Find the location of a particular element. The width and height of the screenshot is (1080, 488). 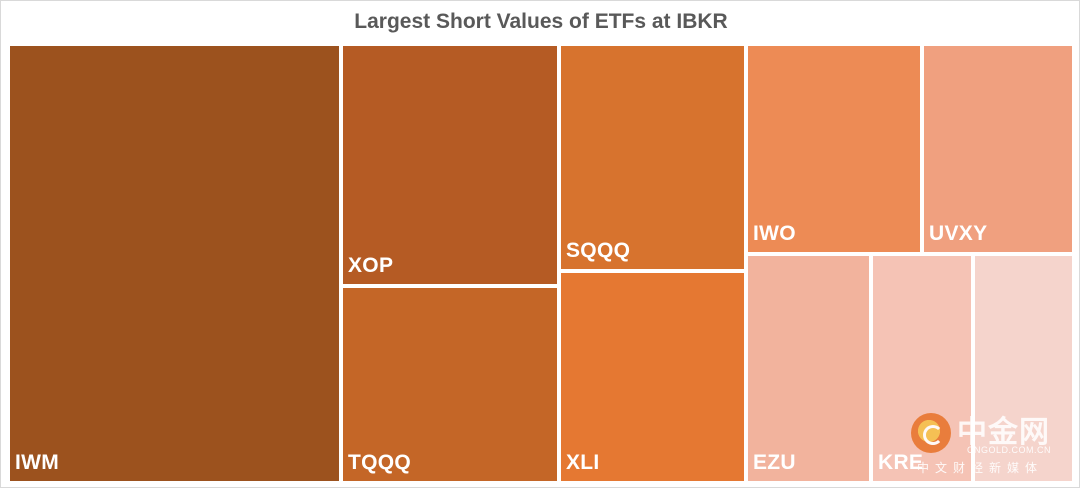

treemap-tile: XOP is located at coordinates (450, 165).